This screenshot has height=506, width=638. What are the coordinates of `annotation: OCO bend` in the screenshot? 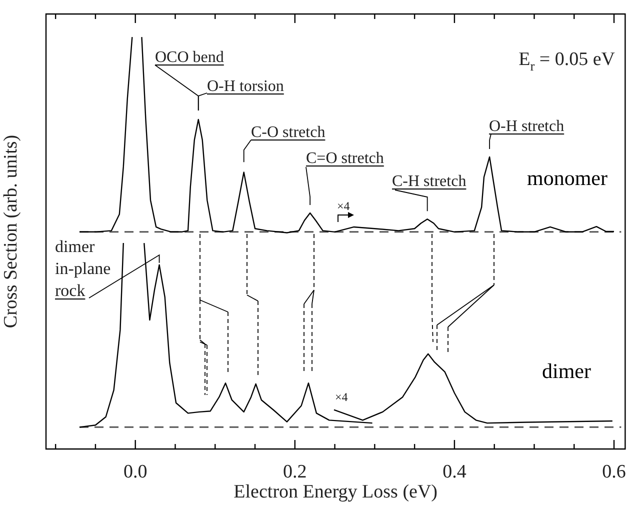 It's located at (189, 57).